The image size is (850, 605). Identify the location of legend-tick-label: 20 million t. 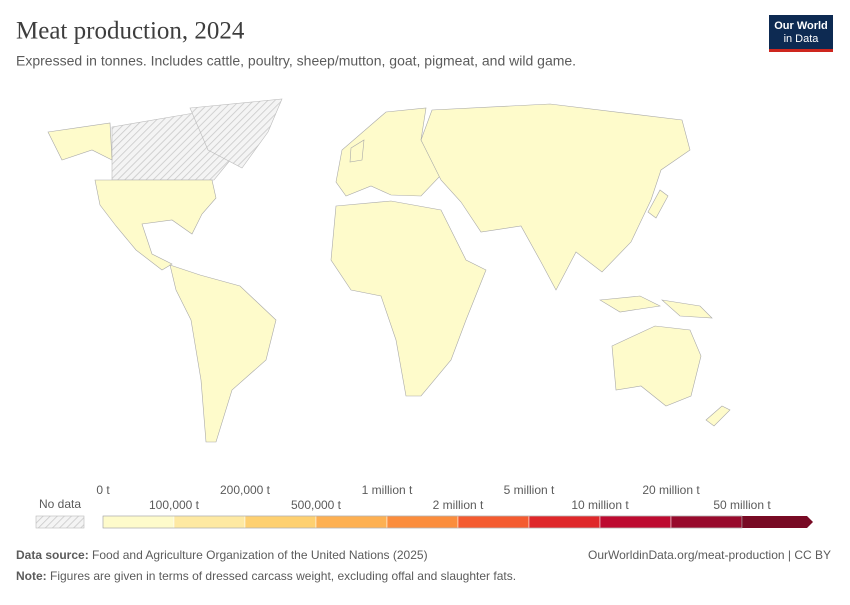
(671, 490).